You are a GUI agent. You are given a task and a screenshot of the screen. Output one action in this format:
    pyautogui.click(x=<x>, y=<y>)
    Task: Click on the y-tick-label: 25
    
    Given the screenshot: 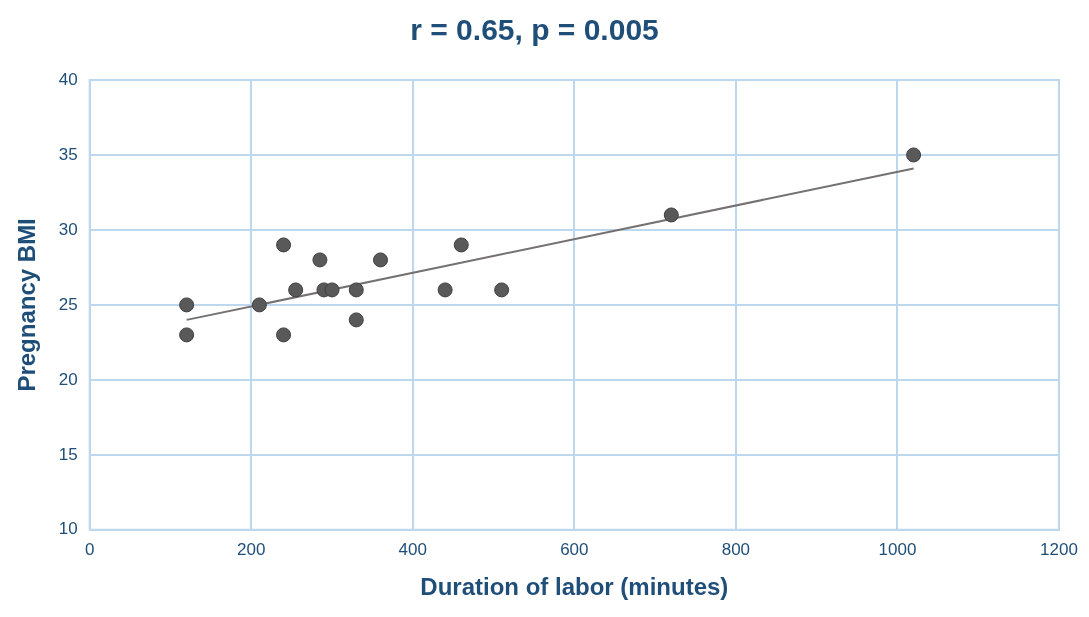 What is the action you would take?
    pyautogui.click(x=68, y=304)
    